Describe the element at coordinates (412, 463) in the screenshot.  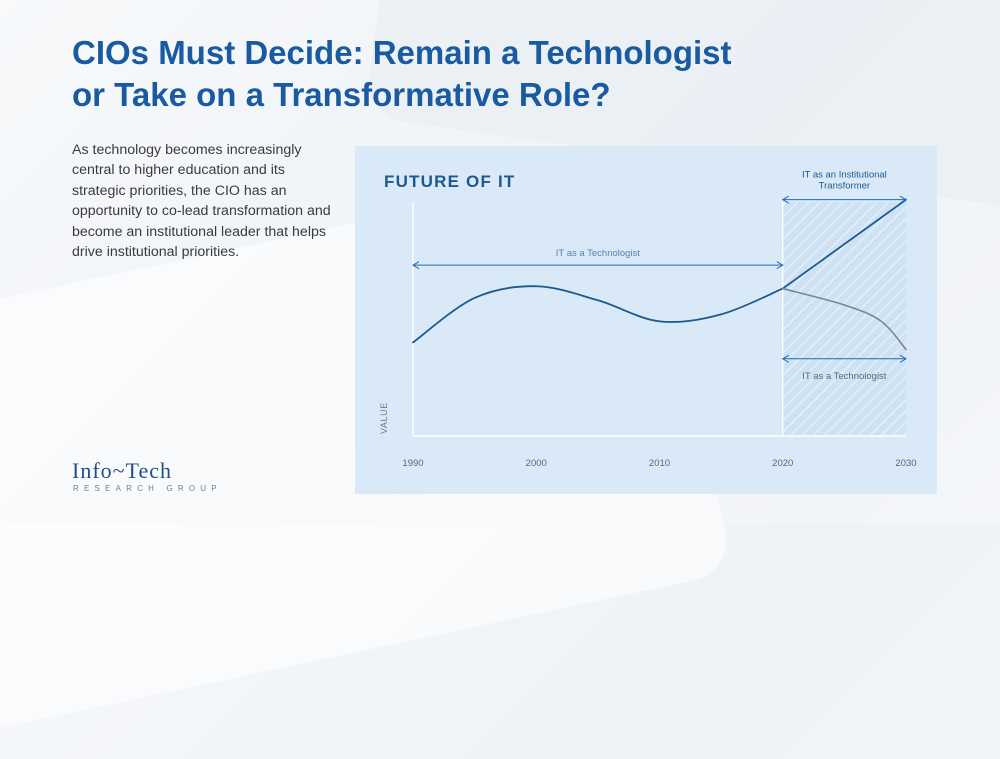
I see `x-tick-1990: 1990` at that location.